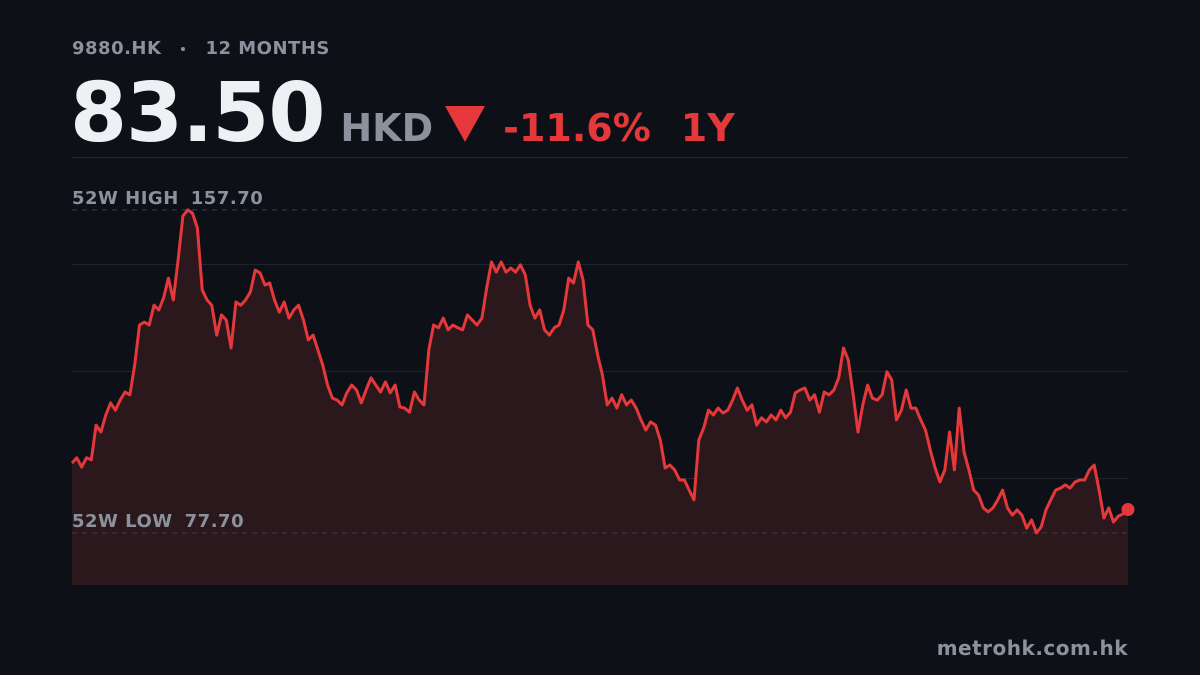 The image size is (1200, 675). Describe the element at coordinates (465, 123) in the screenshot. I see `down-arrow` at that location.